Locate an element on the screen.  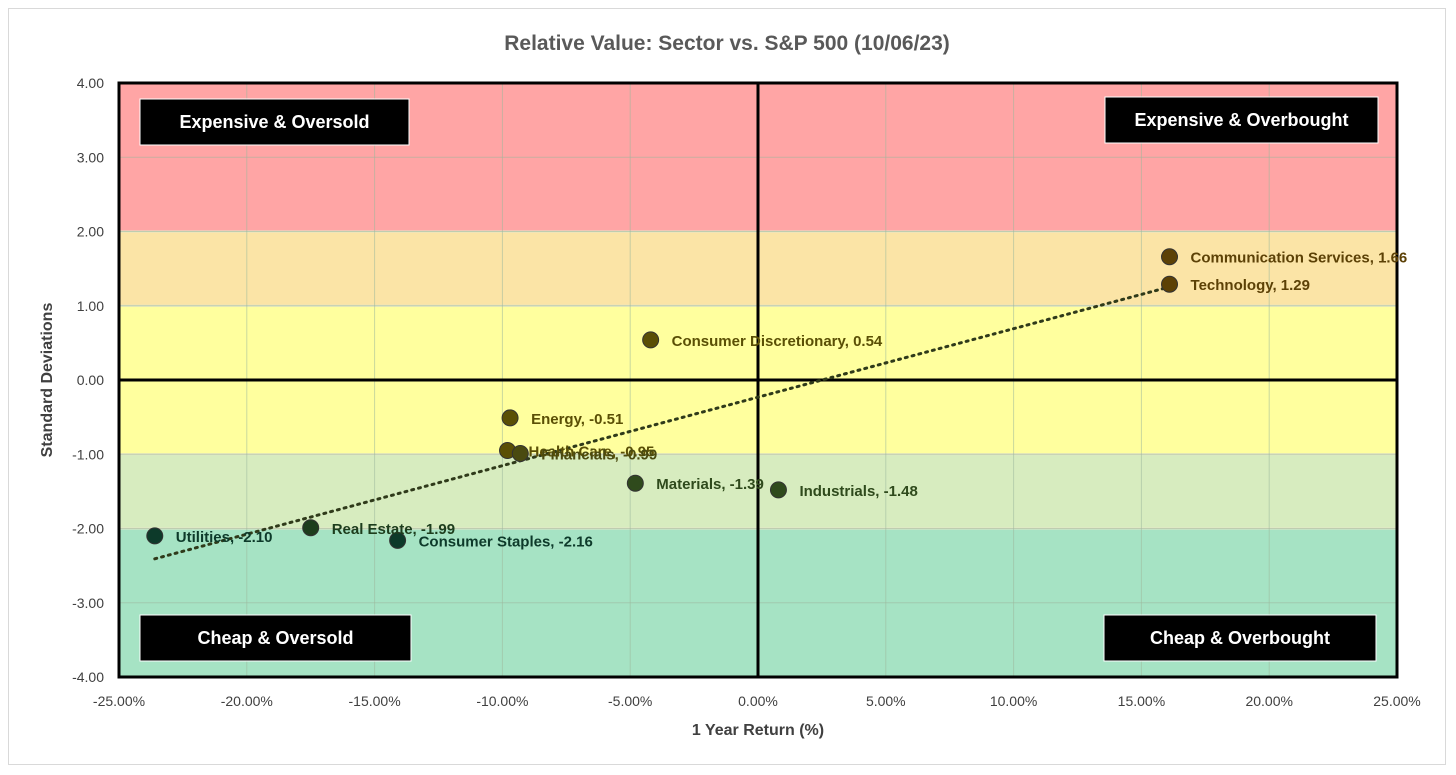
x-tick-label: -25.00% is located at coordinates (119, 701).